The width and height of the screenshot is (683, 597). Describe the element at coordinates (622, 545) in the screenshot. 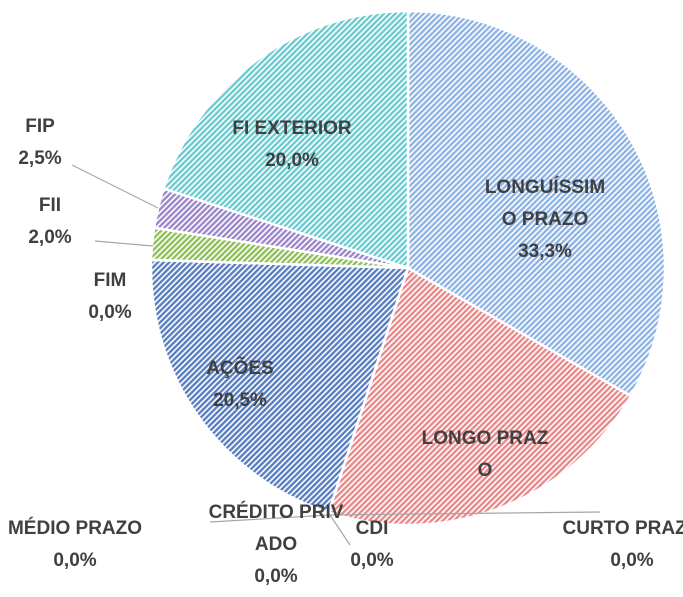

I see `slice-label: CURTO PRAZO 0,0%` at that location.